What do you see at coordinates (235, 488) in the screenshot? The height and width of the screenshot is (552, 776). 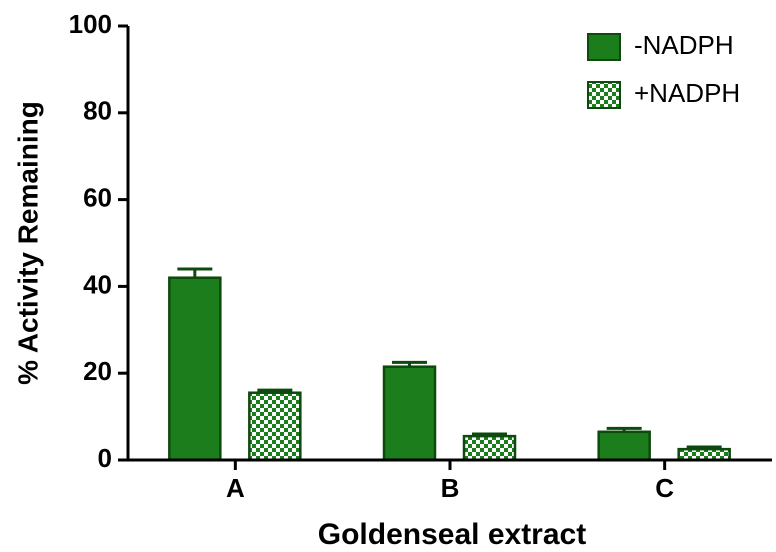 I see `x-tick-label: A` at bounding box center [235, 488].